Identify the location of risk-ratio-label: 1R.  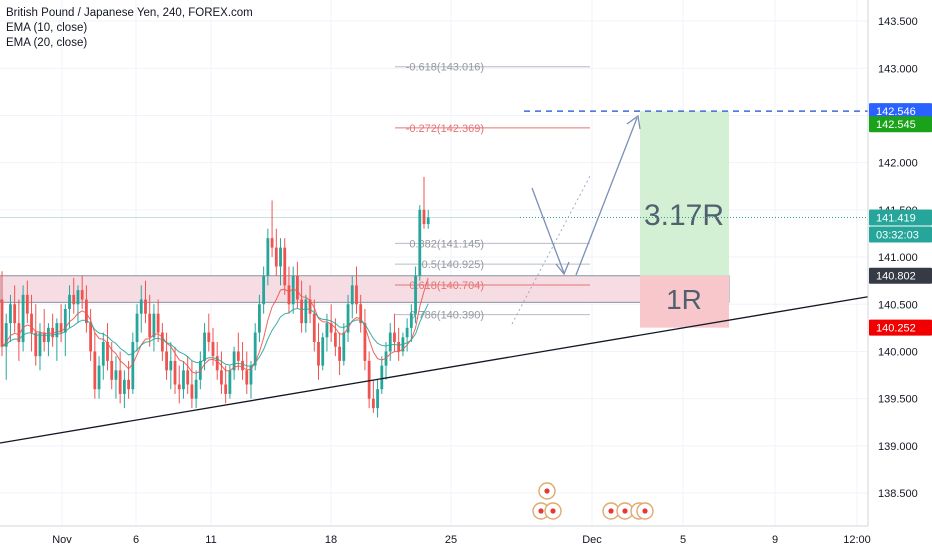
(684, 299).